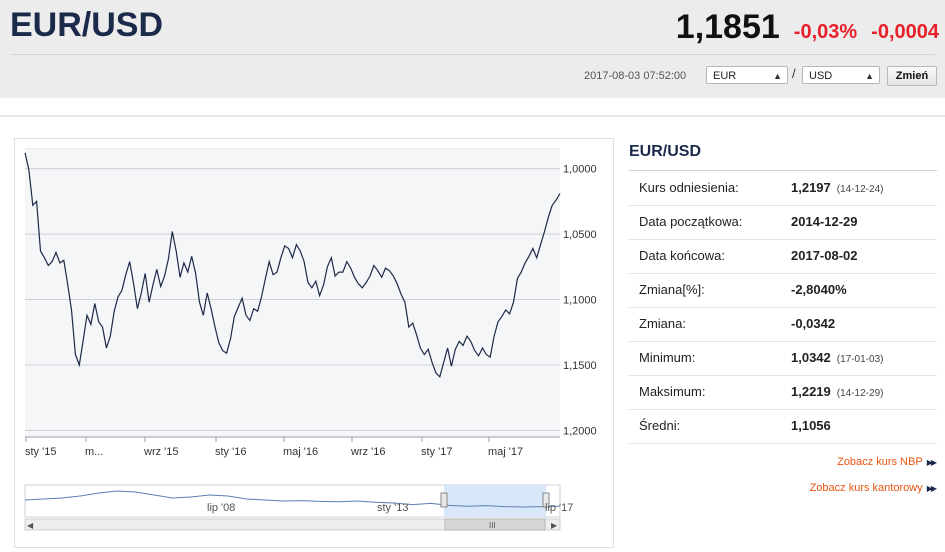 The image size is (945, 552). I want to click on info-row-value: -0,0342, so click(816, 323).